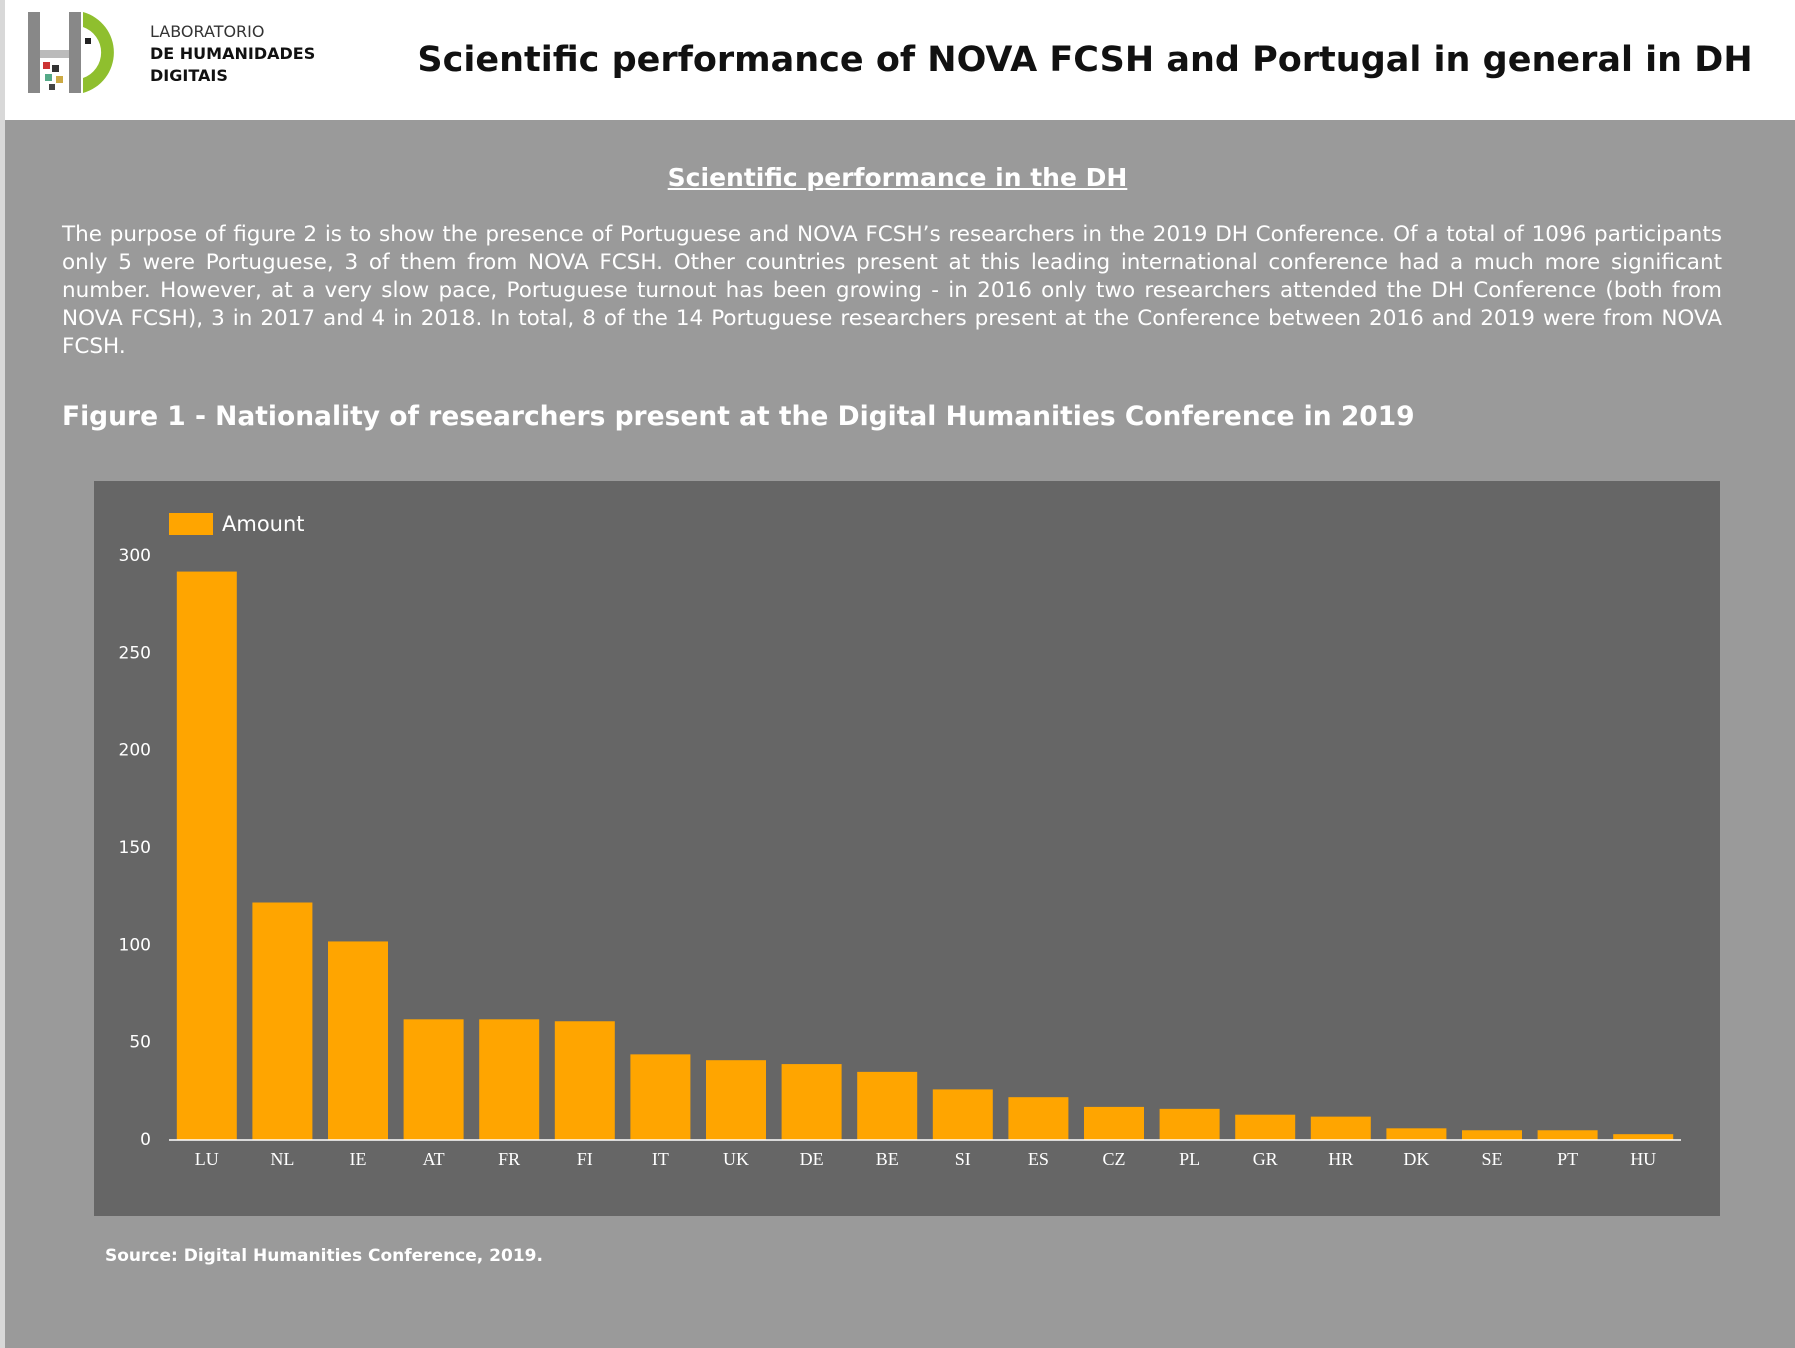 The height and width of the screenshot is (1348, 1795). What do you see at coordinates (282, 1159) in the screenshot?
I see `x-tick-label: NL` at bounding box center [282, 1159].